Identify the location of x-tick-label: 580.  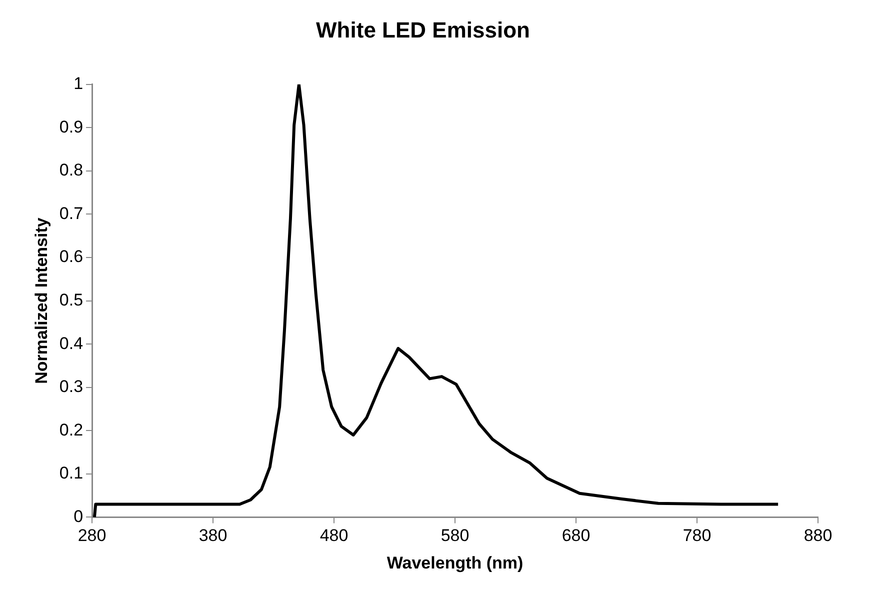
(455, 536).